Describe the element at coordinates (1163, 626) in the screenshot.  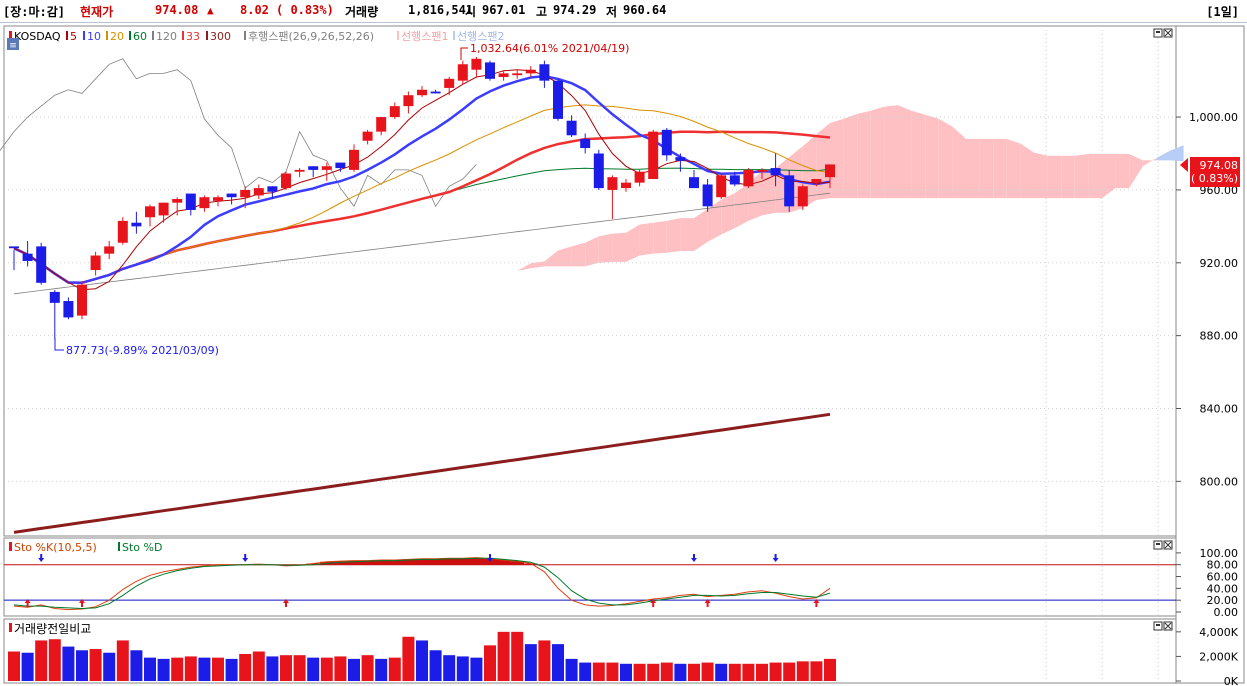
I see `volume-panel-controls` at that location.